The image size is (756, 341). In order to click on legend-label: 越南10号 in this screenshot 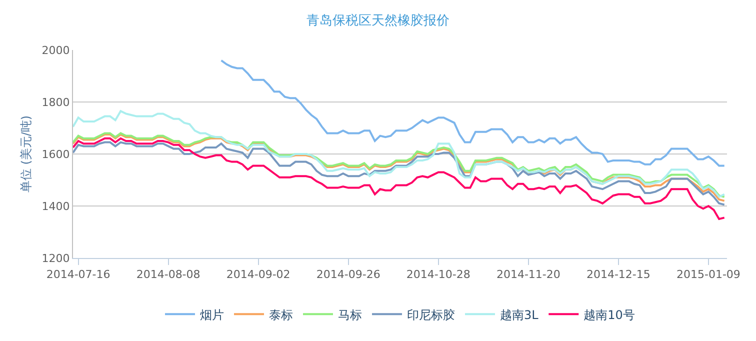, I will do `click(609, 315)`.